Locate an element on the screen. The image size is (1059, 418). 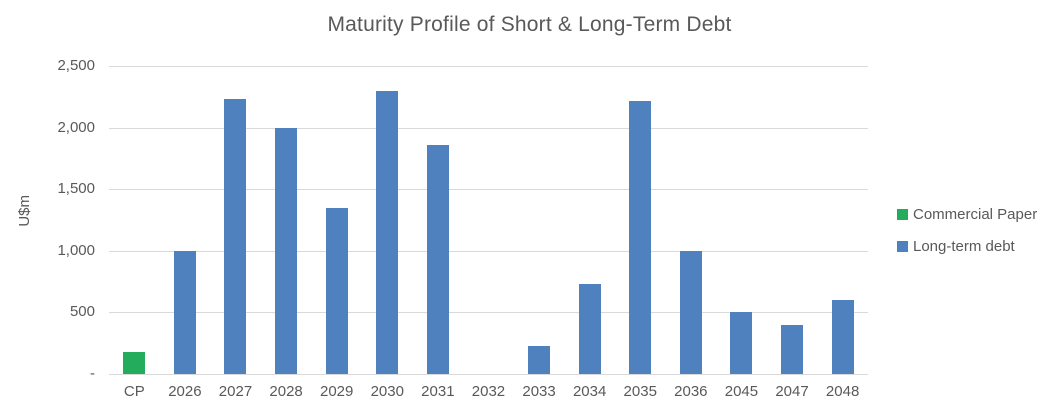
x-tick-label-2032: 2032 is located at coordinates (488, 391).